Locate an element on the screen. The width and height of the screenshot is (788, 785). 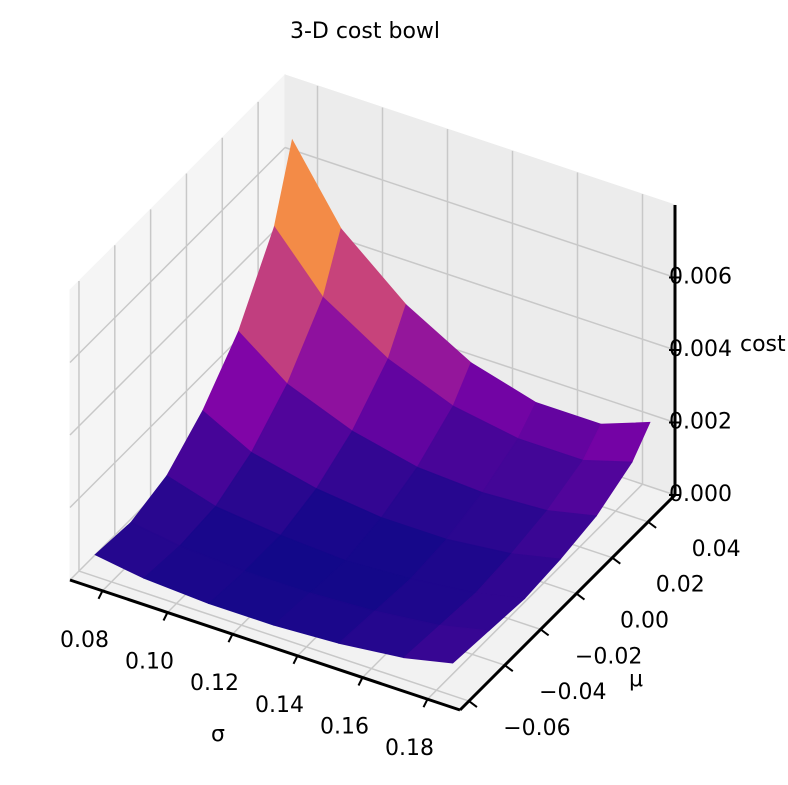
x-axis-label: σ is located at coordinates (218, 734).